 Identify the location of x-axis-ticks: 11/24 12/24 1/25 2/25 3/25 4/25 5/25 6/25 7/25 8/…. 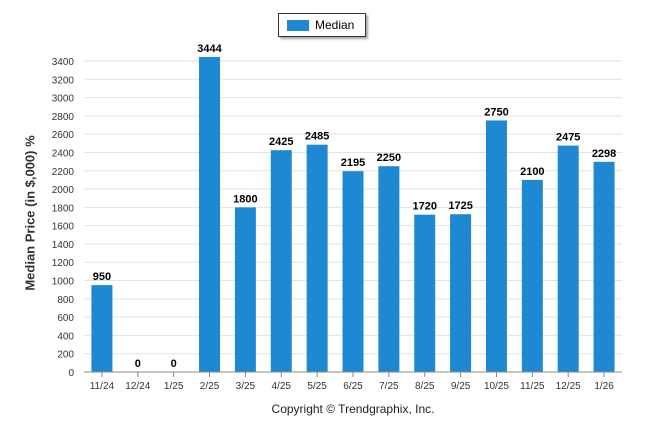
(352, 382).